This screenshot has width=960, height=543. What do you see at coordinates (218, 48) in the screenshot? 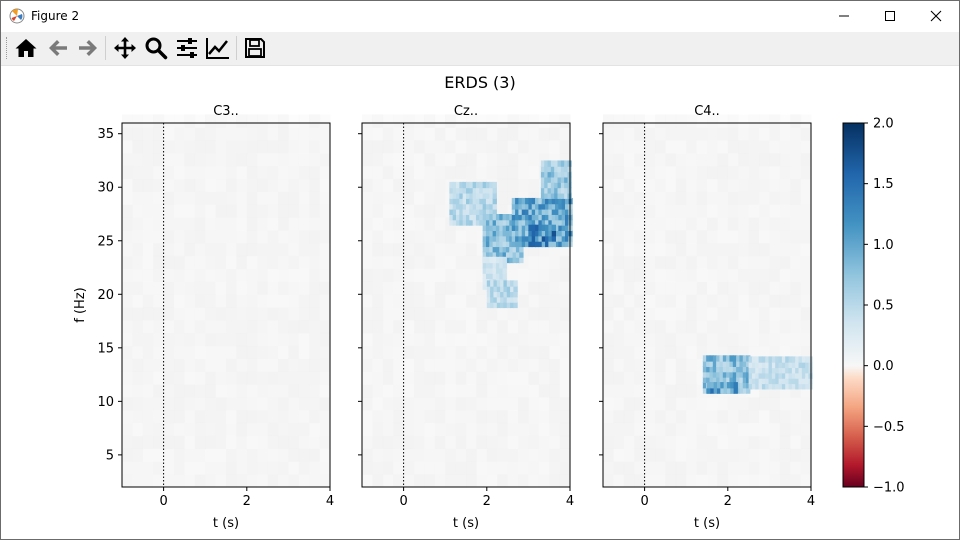
I see `edit-axis-button` at bounding box center [218, 48].